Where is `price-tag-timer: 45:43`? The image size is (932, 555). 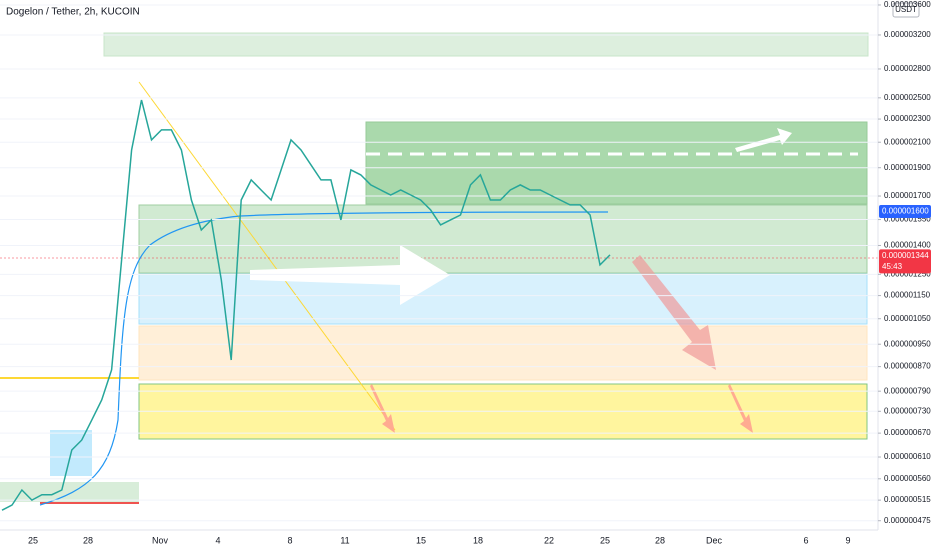 price-tag-timer: 45:43 is located at coordinates (892, 266).